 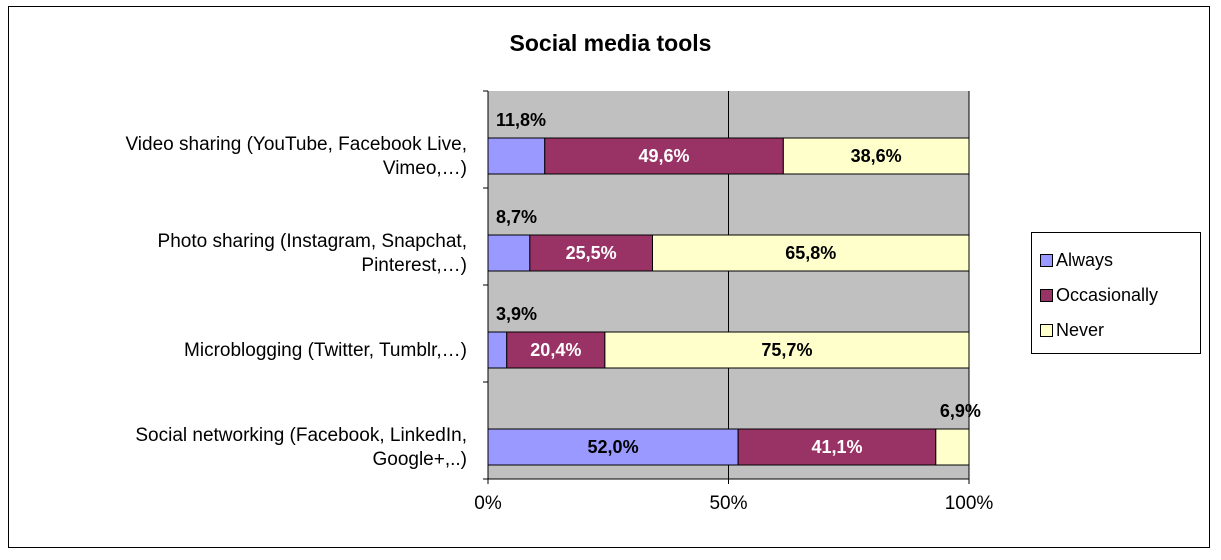 What do you see at coordinates (969, 503) in the screenshot?
I see `x-tick-label: 100%` at bounding box center [969, 503].